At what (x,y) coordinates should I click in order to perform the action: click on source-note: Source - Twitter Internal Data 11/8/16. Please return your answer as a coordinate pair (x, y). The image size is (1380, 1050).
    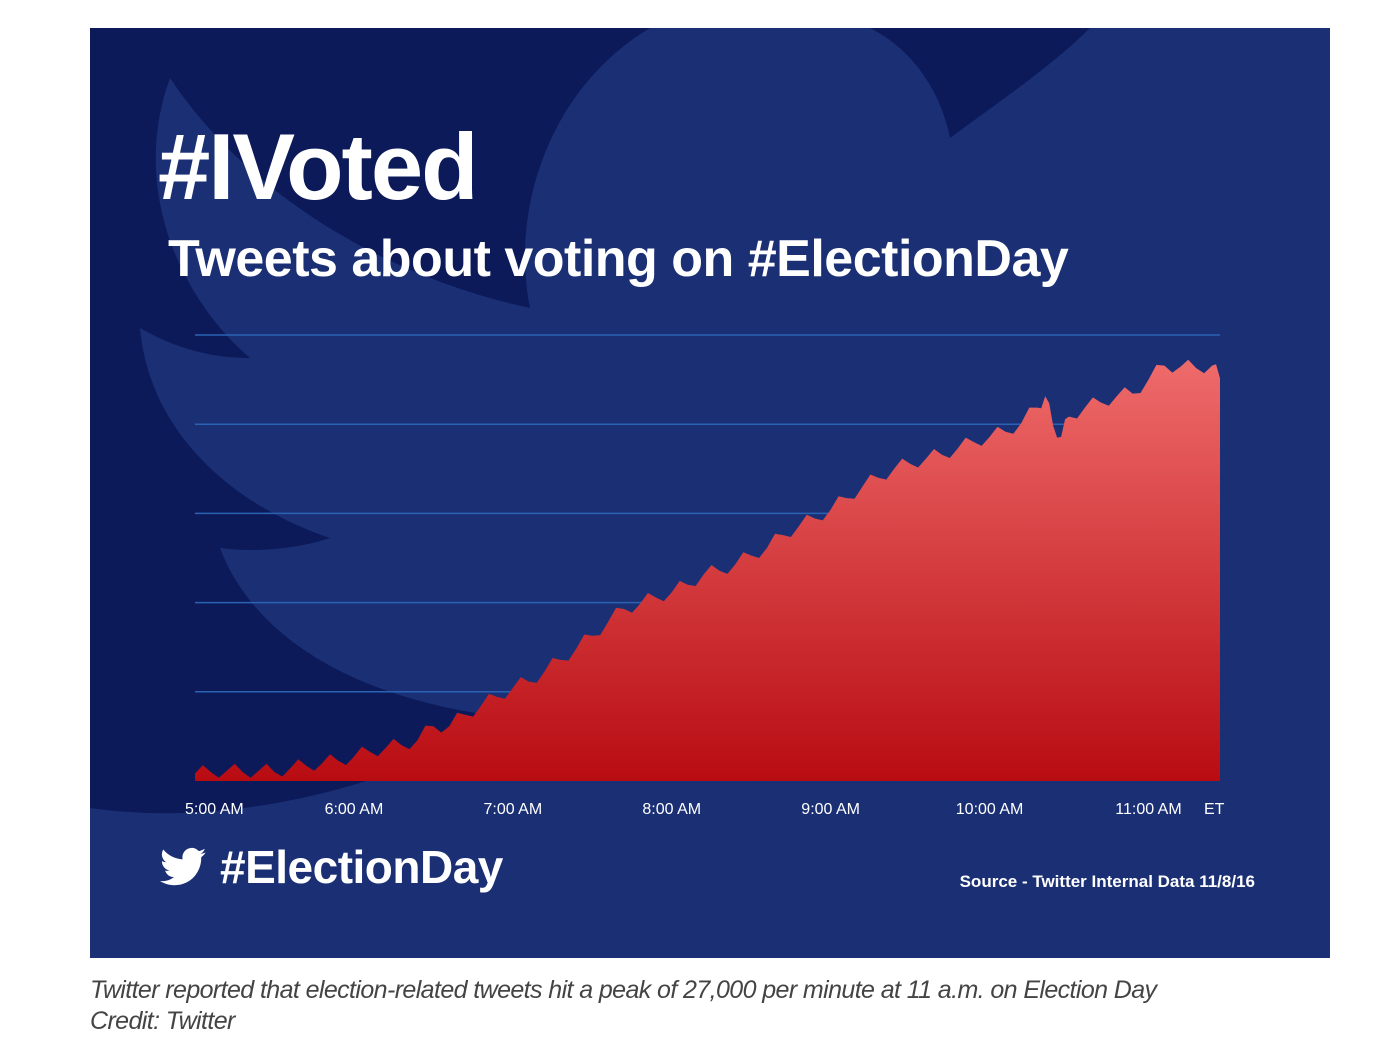
    Looking at the image, I should click on (1107, 881).